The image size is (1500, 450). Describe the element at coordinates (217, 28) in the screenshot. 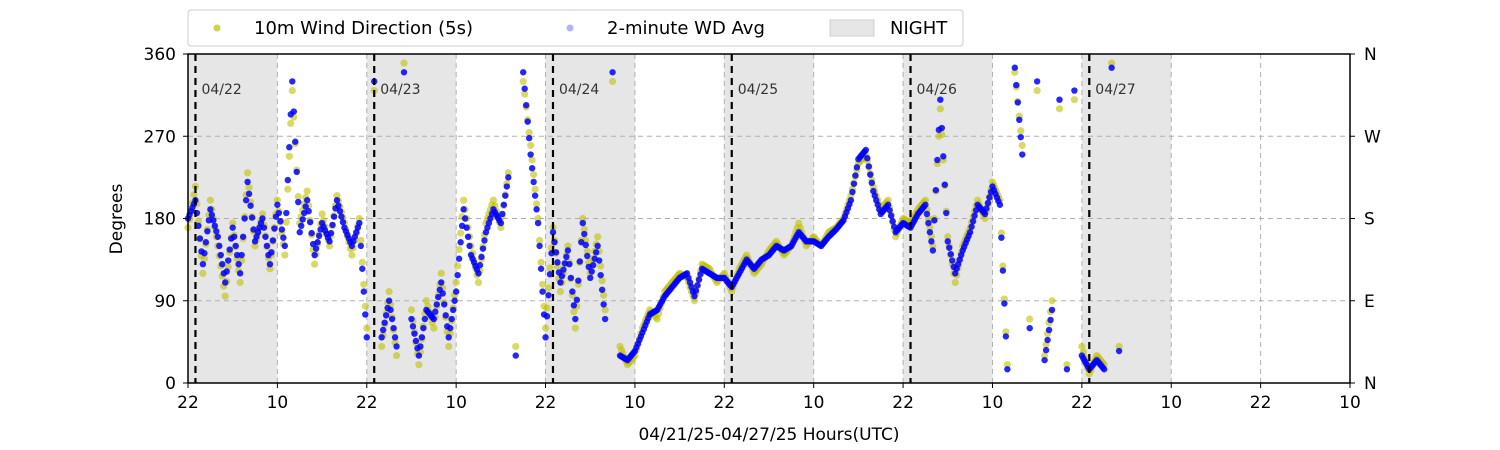

I see `legend-marker-wind-direction-5s` at that location.